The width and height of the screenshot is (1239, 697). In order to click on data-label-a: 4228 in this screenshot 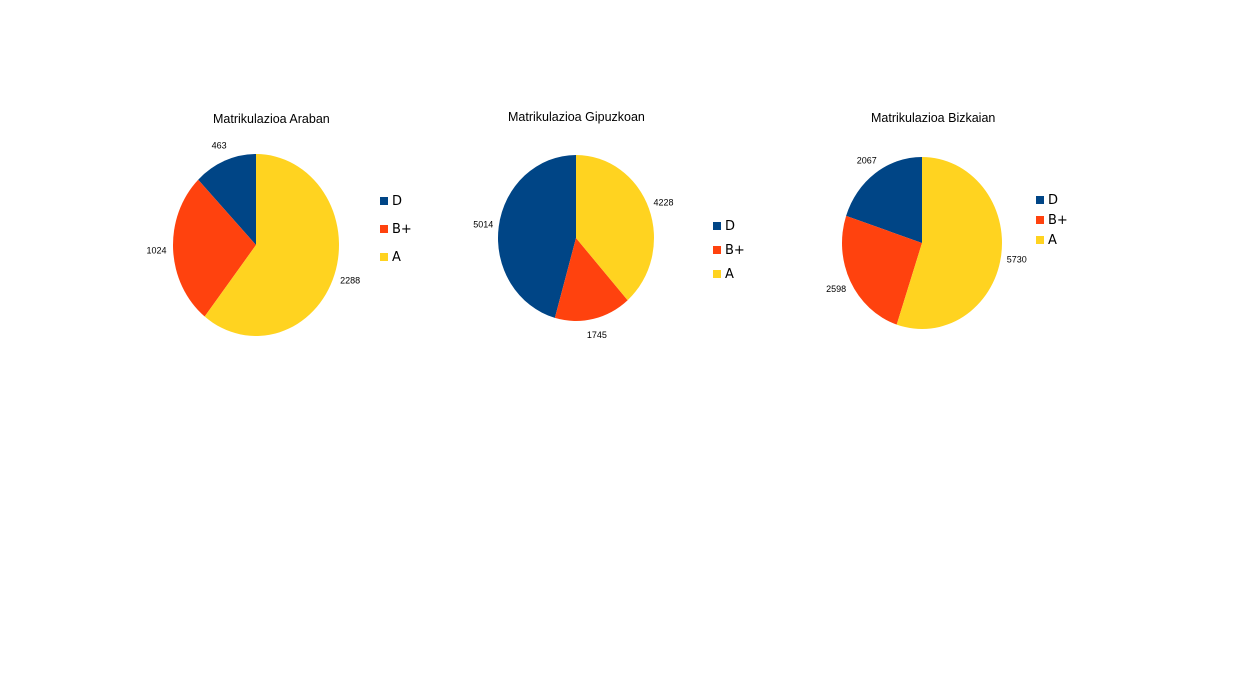, I will do `click(664, 203)`.